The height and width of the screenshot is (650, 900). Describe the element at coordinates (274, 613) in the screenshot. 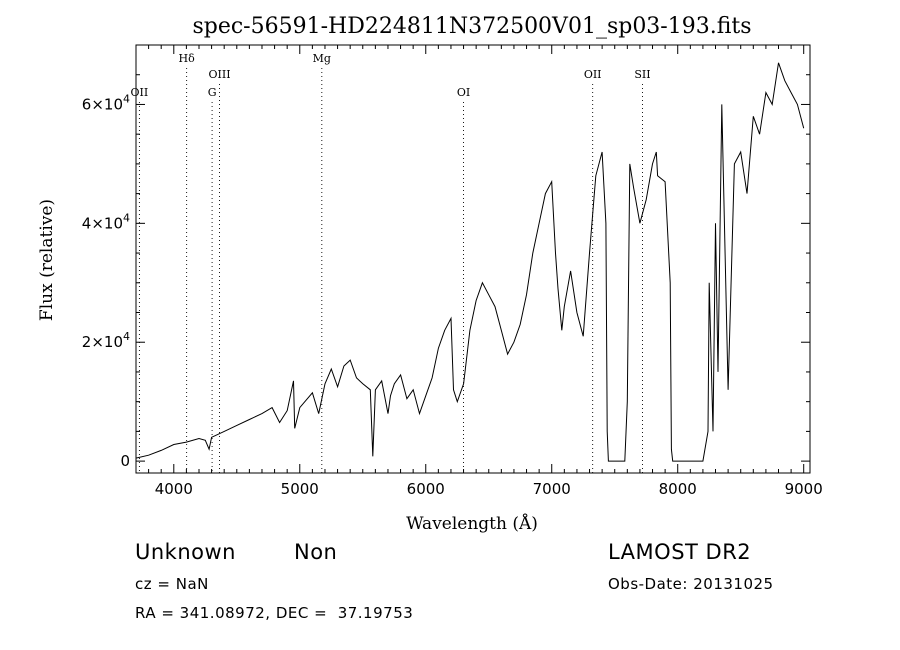

I see `coordinates: RA = 341.08972, DEC = 37.19753` at that location.